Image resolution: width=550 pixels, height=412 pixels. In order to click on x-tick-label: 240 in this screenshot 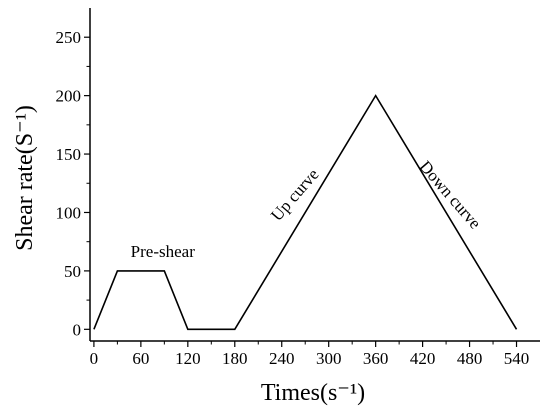, I will do `click(282, 358)`.